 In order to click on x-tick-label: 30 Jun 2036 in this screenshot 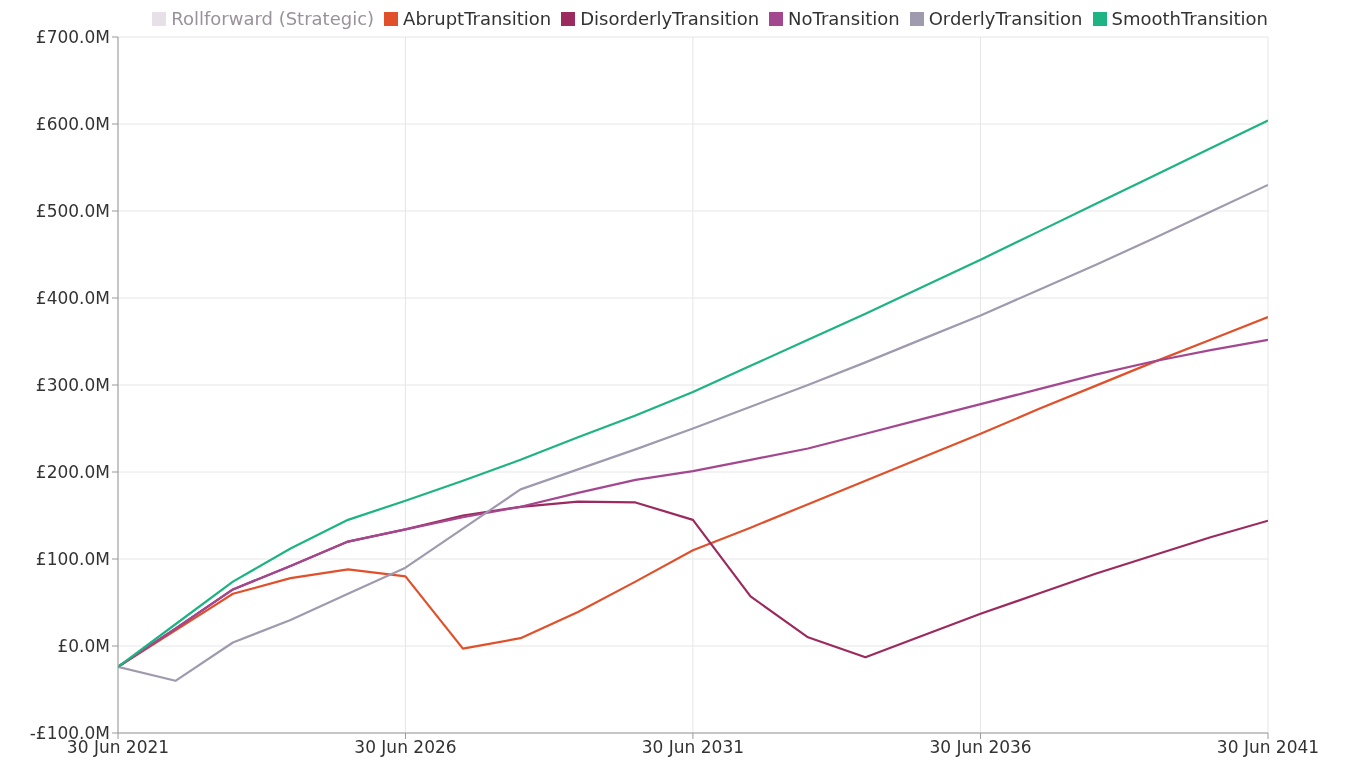, I will do `click(980, 747)`.